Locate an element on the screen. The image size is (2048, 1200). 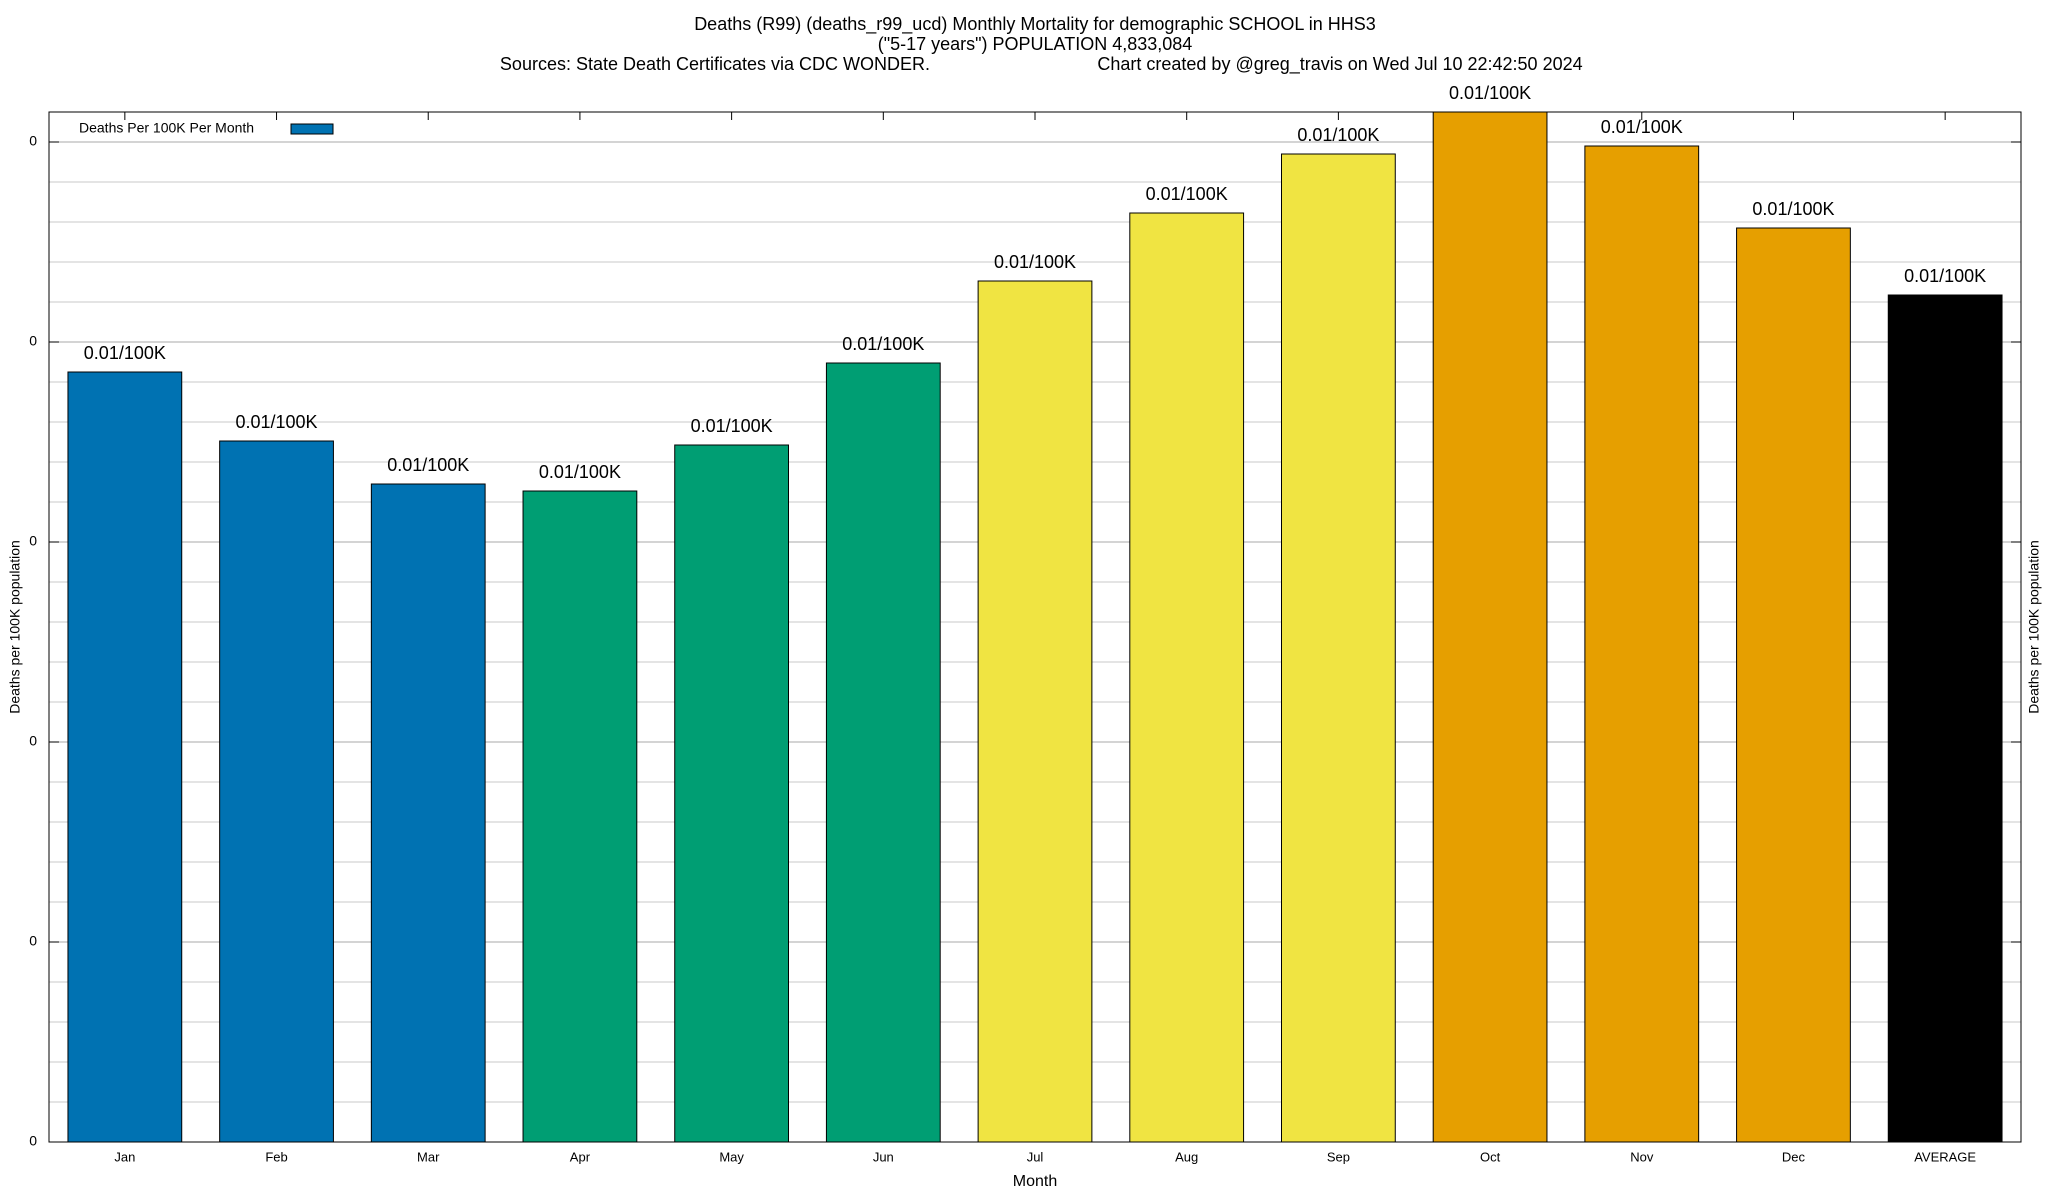
x-tick-label: Nov is located at coordinates (1642, 1156).